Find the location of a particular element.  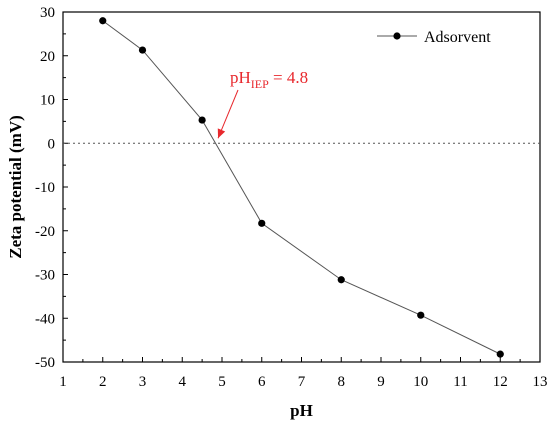

y-tick-label: 30 is located at coordinates (47, 13).